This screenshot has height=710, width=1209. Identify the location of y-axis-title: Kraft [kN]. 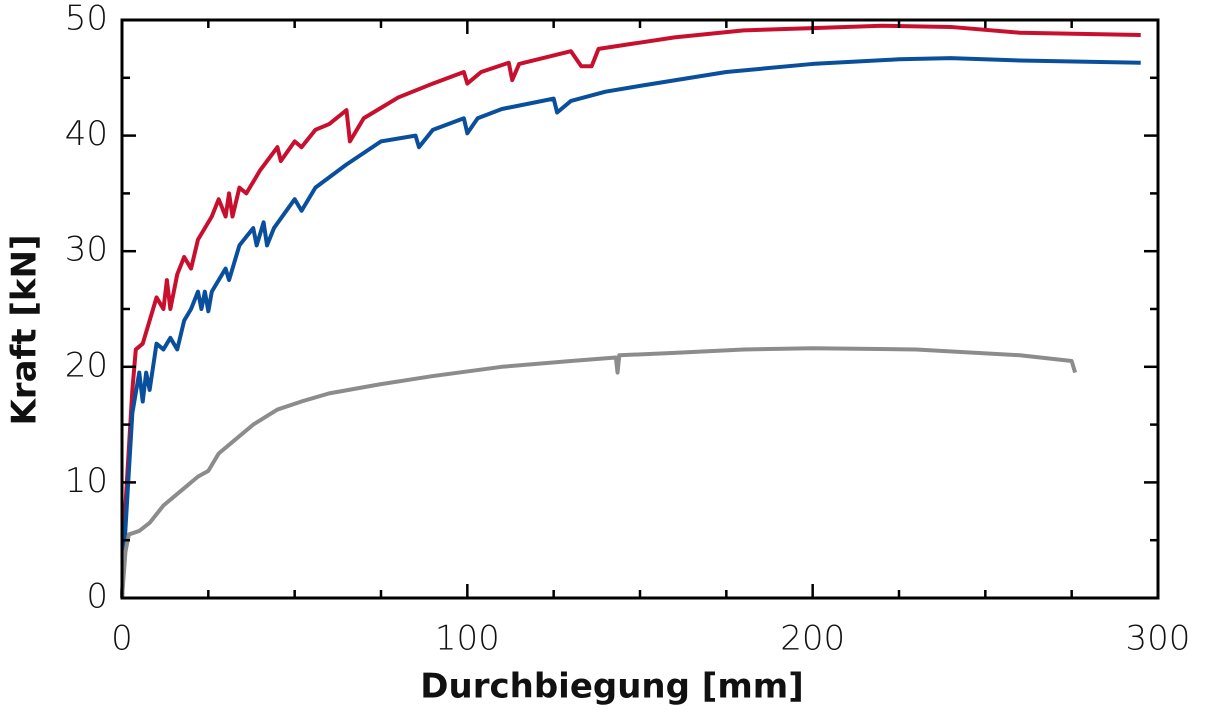
(25, 329).